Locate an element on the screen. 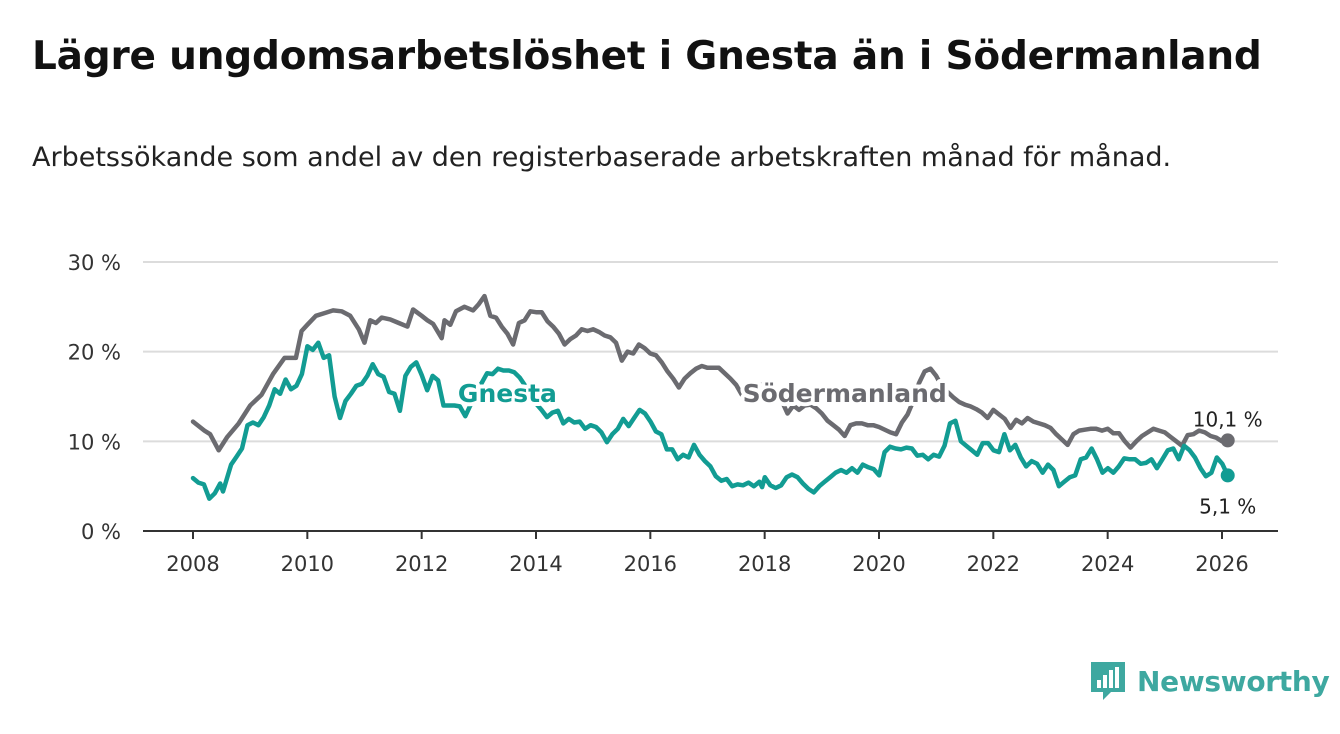 The height and width of the screenshot is (734, 1340). x-tick-label: 2014 is located at coordinates (535, 564).